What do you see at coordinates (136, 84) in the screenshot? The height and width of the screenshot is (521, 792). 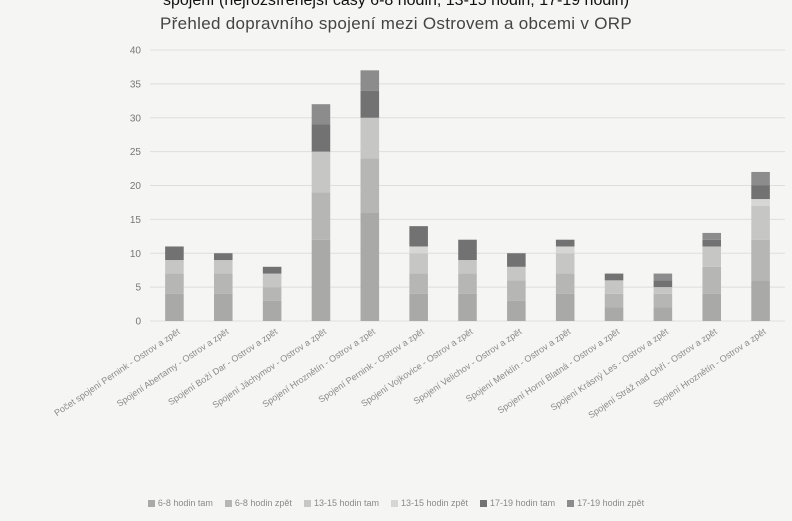 I see `y-tick-label: 35` at bounding box center [136, 84].